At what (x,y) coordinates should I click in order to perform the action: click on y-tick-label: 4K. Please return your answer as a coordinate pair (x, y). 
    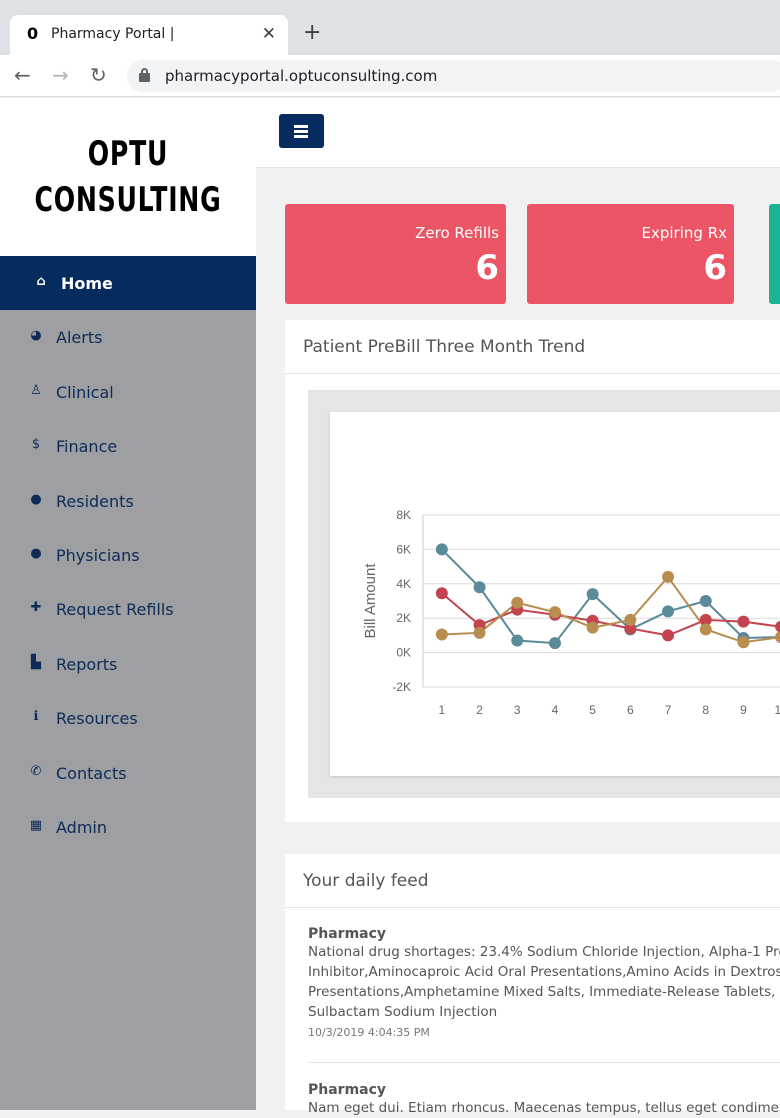
    Looking at the image, I should click on (403, 584).